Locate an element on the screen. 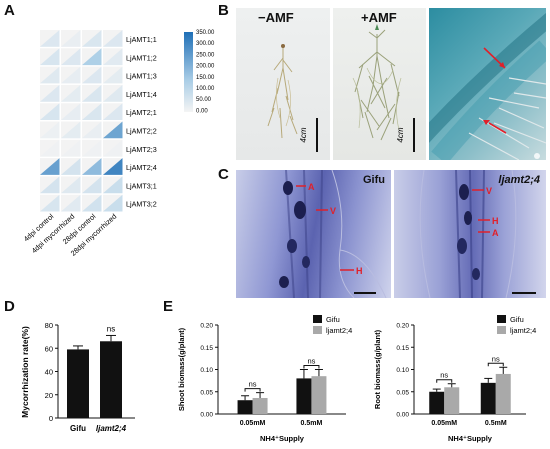  label-gifu: Gifu is located at coordinates (374, 180).